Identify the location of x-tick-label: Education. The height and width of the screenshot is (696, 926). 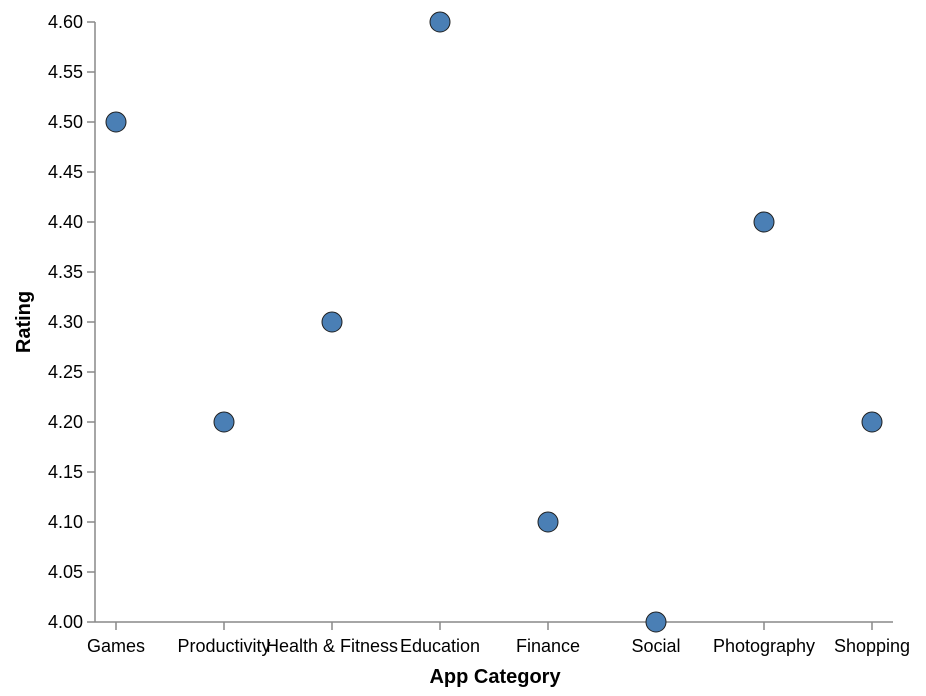
(440, 646).